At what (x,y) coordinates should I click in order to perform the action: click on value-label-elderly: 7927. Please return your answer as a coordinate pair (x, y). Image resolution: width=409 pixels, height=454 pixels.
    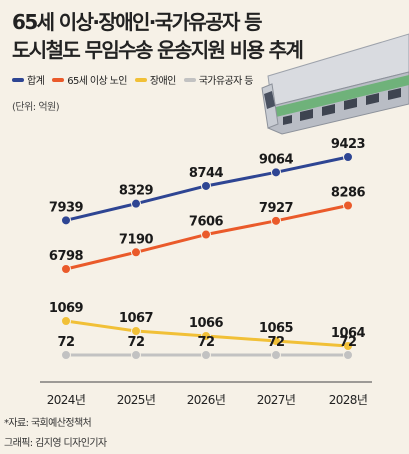
    Looking at the image, I should click on (276, 208).